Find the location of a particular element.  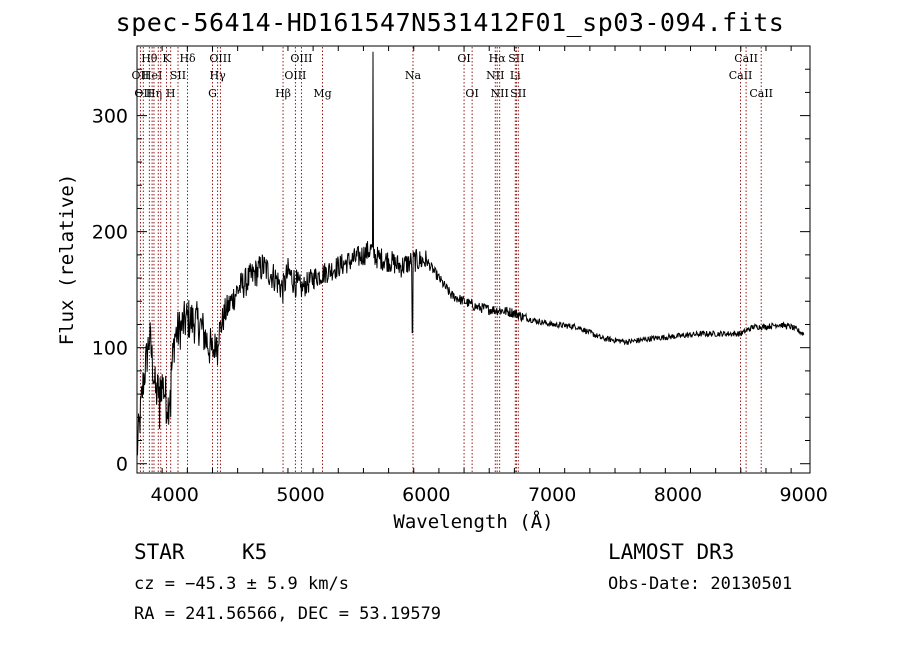

x-tick-label: 4000 is located at coordinates (175, 495).